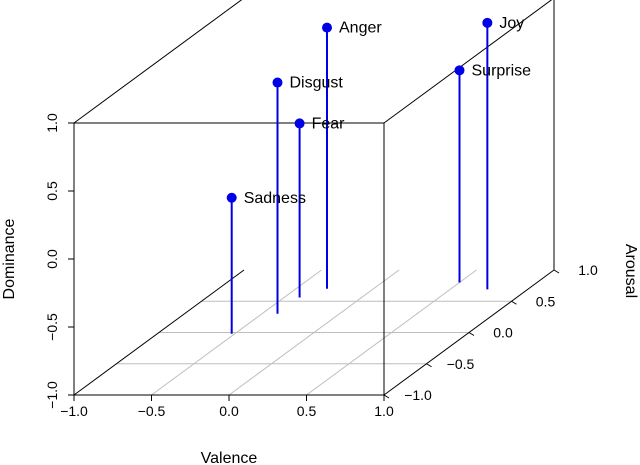 This screenshot has height=465, width=640. Describe the element at coordinates (229, 457) in the screenshot. I see `x-axis-label: Valence` at that location.